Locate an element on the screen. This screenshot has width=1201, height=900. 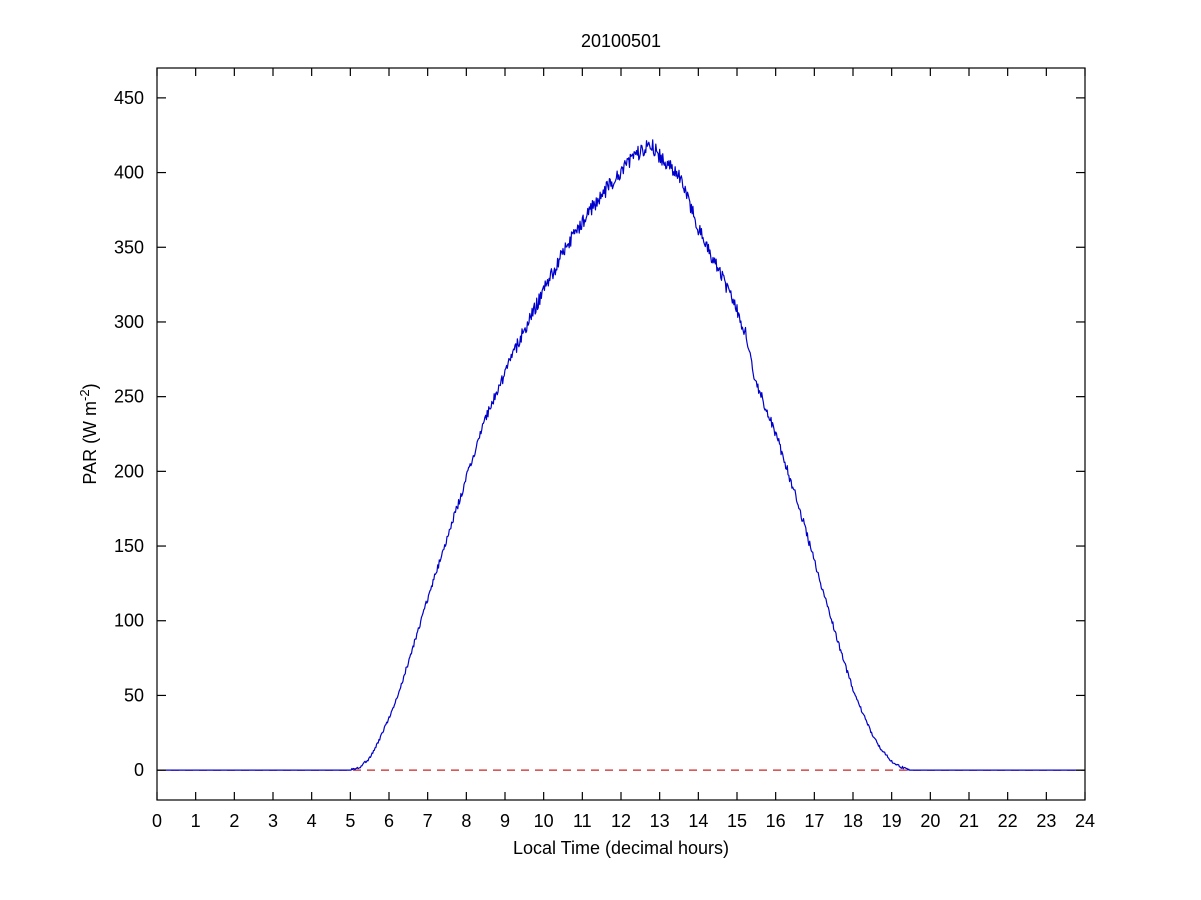
y-tick-label: 50 is located at coordinates (134, 695).